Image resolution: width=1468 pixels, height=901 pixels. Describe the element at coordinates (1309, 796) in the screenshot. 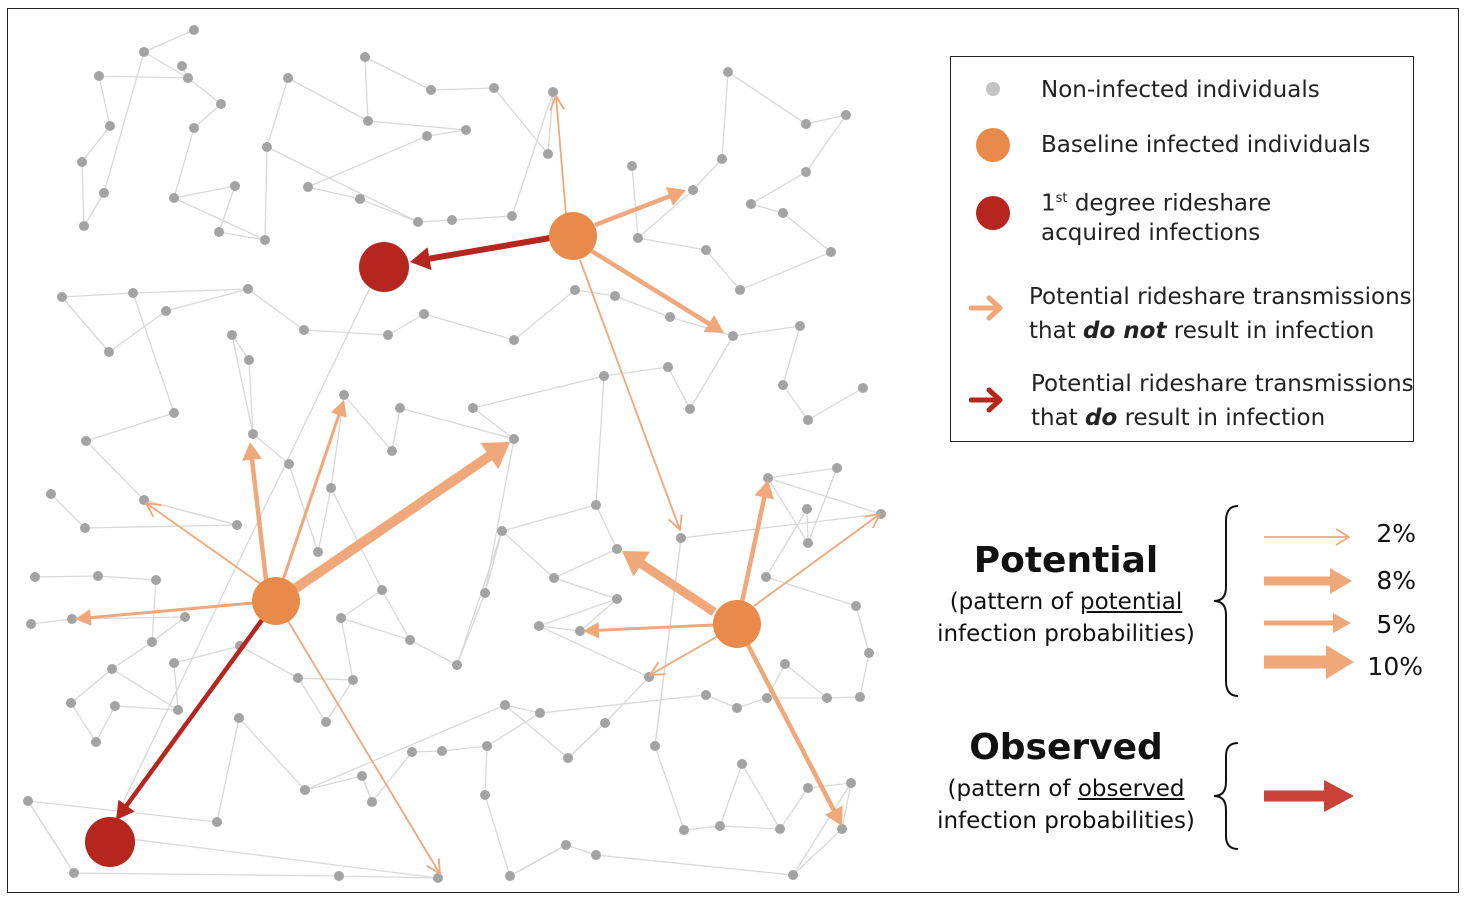

I see `observed-arrow-icon` at that location.